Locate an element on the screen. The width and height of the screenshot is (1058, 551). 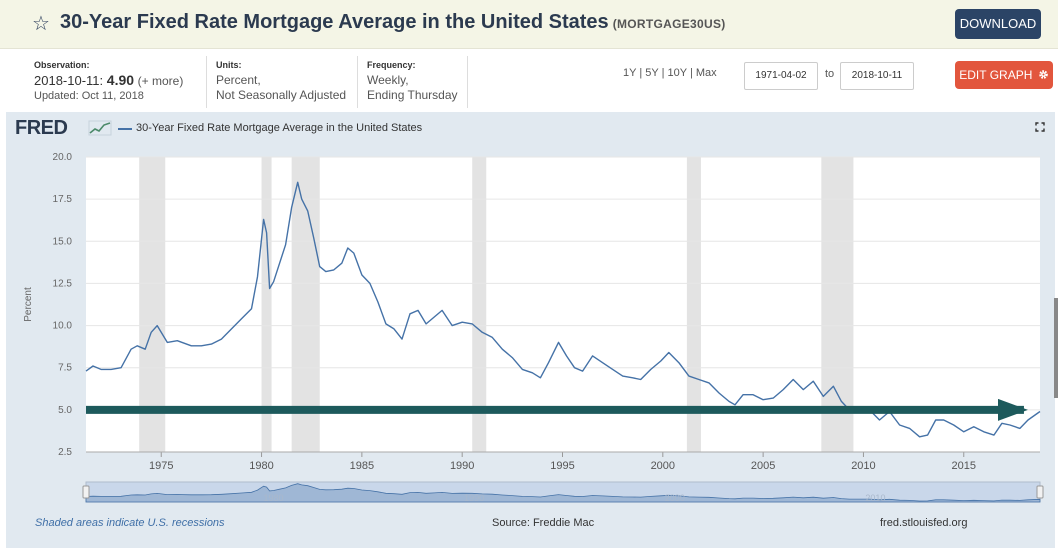
observation-value: 2018-10-11: 4.90 (+ more) is located at coordinates (108, 81).